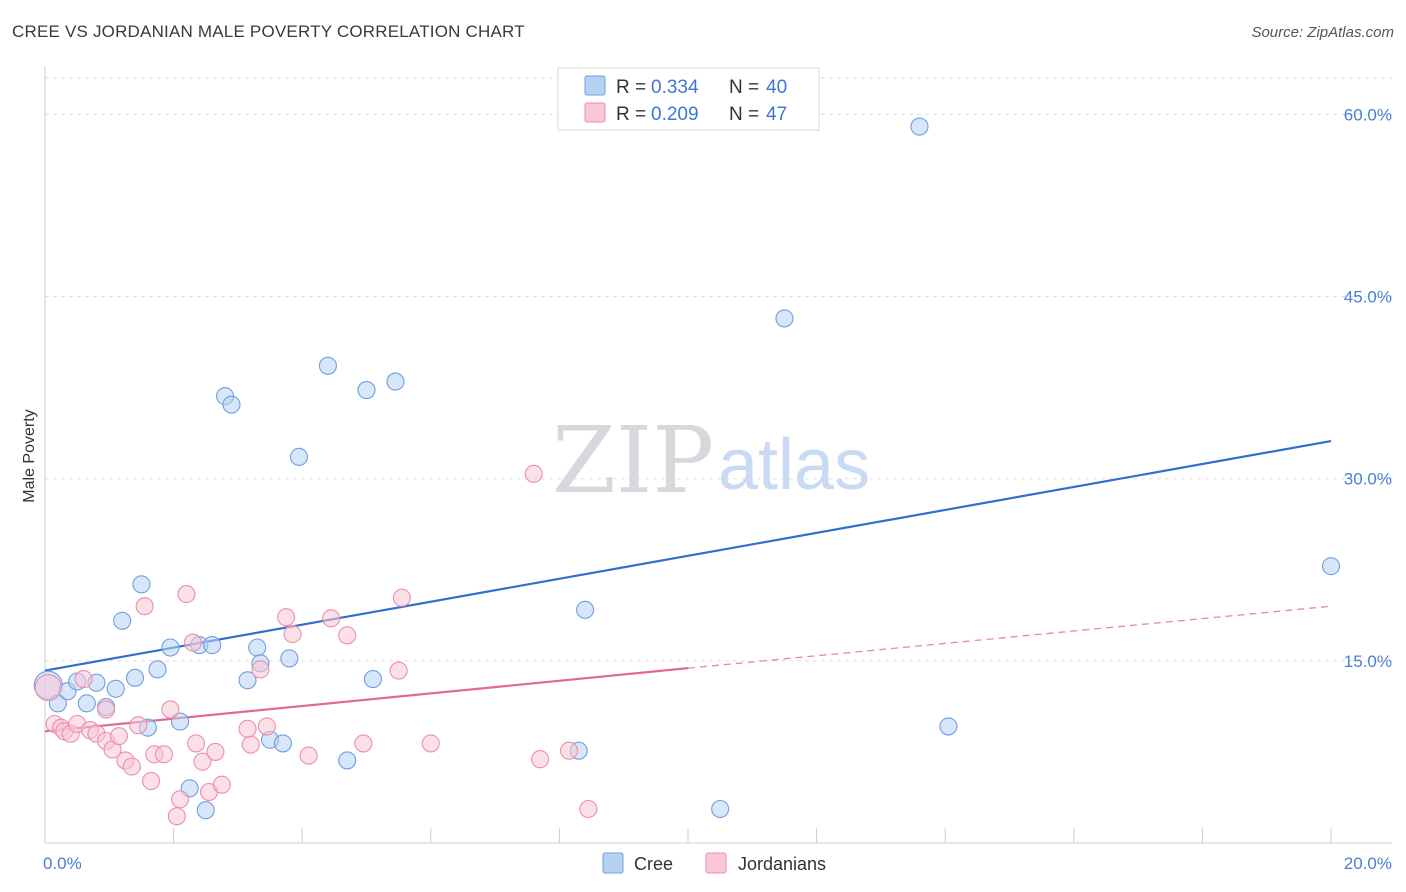 Image resolution: width=1406 pixels, height=892 pixels. I want to click on series-legend-label-jordanians: Jordanians, so click(782, 864).